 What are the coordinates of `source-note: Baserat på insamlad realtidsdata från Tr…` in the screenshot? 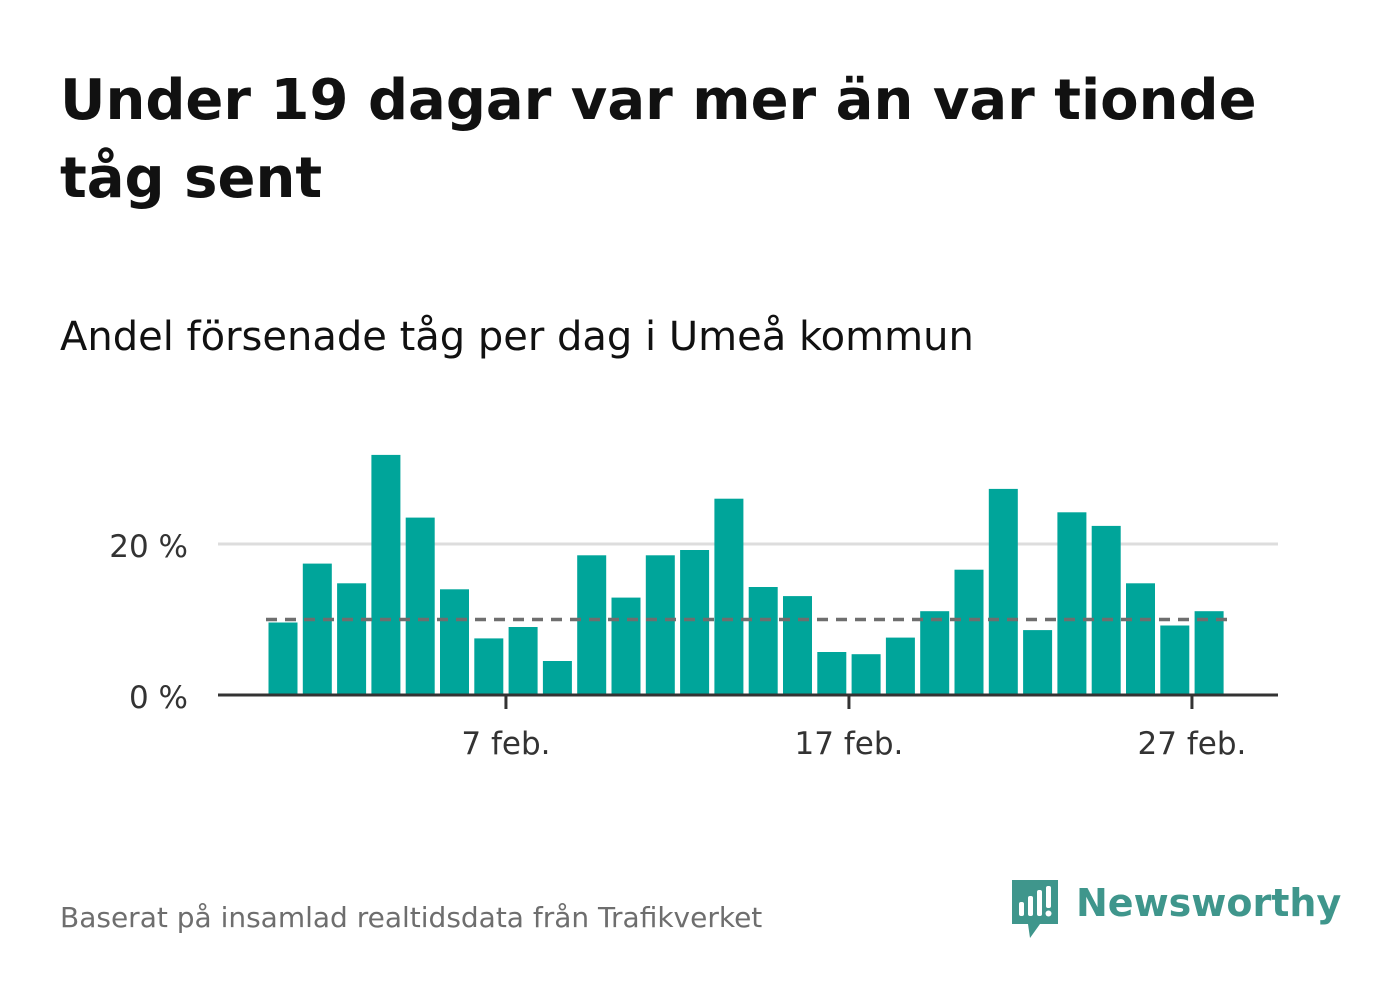 It's located at (411, 917).